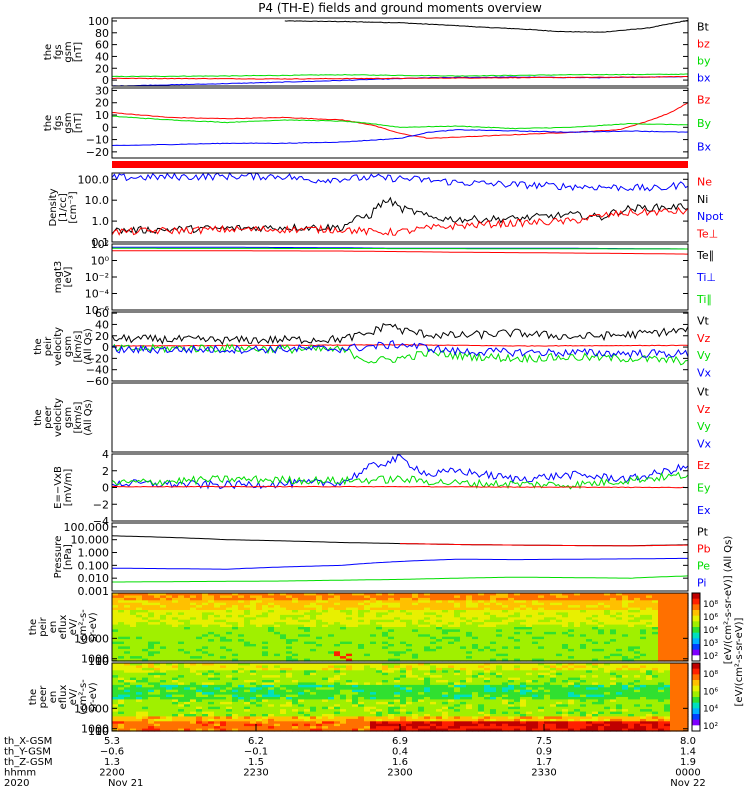  I want to click on ytick-label: 100.0, so click(94, 179).